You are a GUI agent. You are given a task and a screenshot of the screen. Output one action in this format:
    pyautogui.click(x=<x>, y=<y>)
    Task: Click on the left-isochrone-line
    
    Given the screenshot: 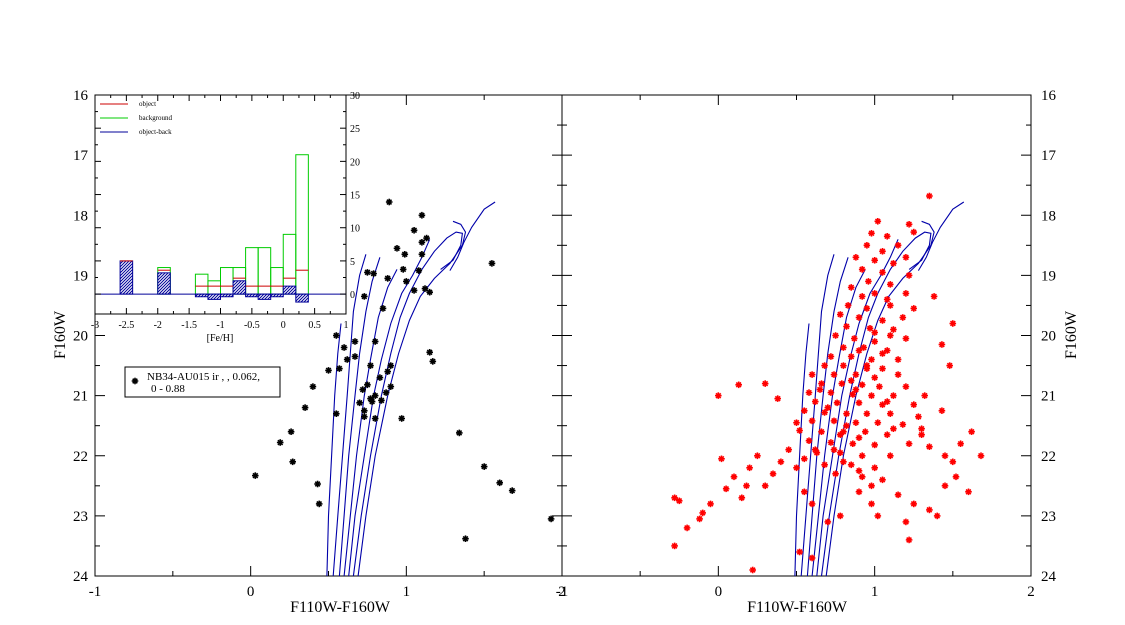 What is the action you would take?
    pyautogui.click(x=359, y=417)
    